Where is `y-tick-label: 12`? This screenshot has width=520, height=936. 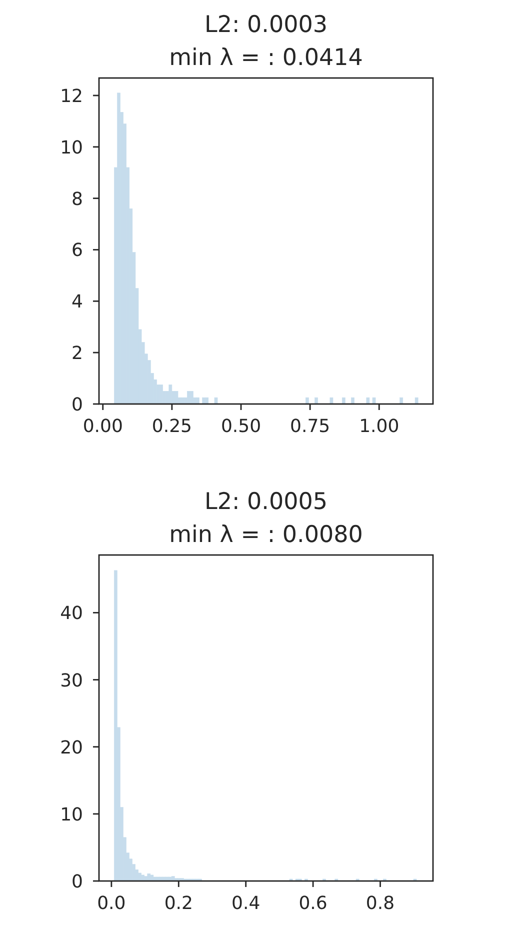 y-tick-label: 12 is located at coordinates (71, 96).